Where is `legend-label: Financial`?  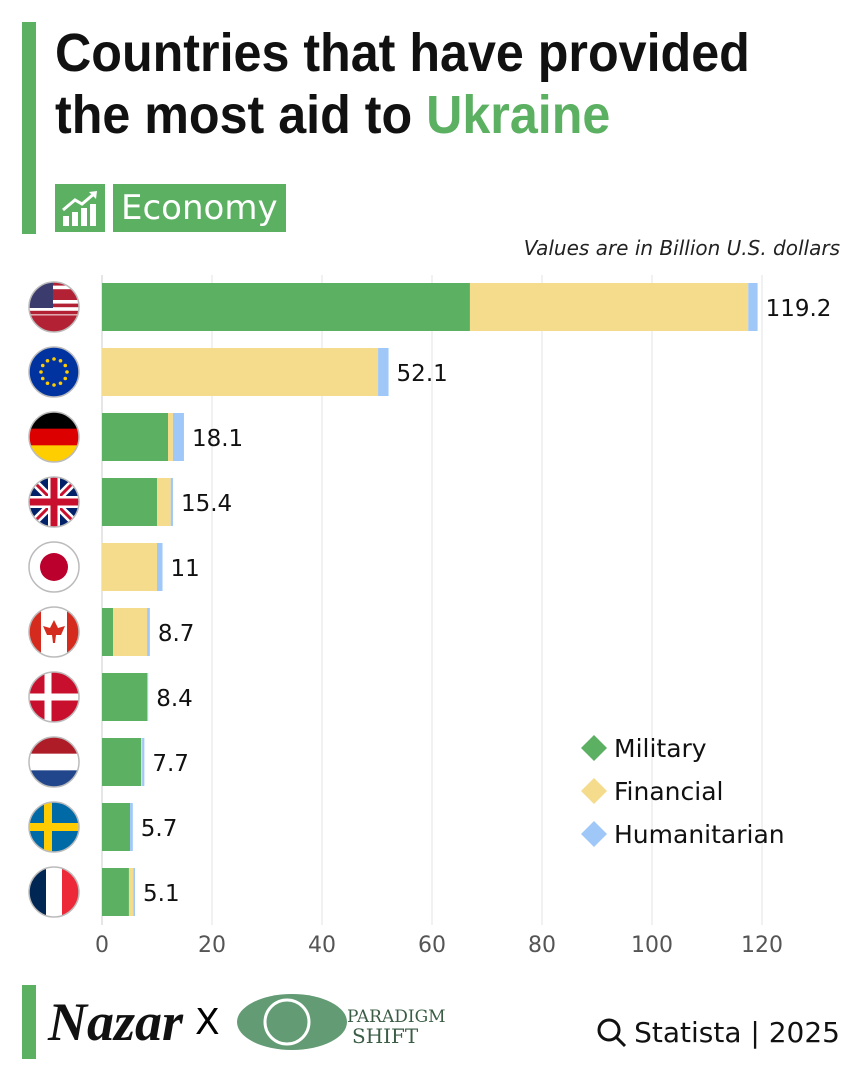
legend-label: Financial is located at coordinates (668, 791).